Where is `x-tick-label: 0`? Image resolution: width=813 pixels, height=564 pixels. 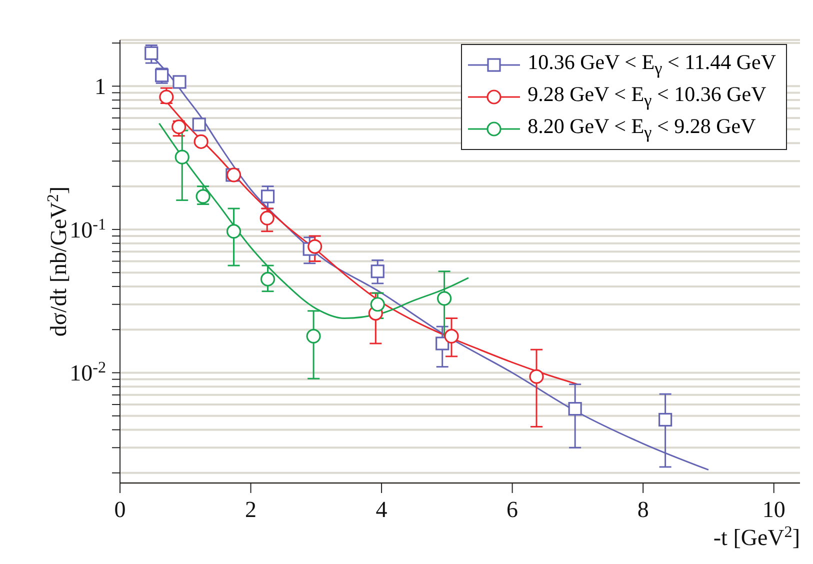 x-tick-label: 0 is located at coordinates (120, 509).